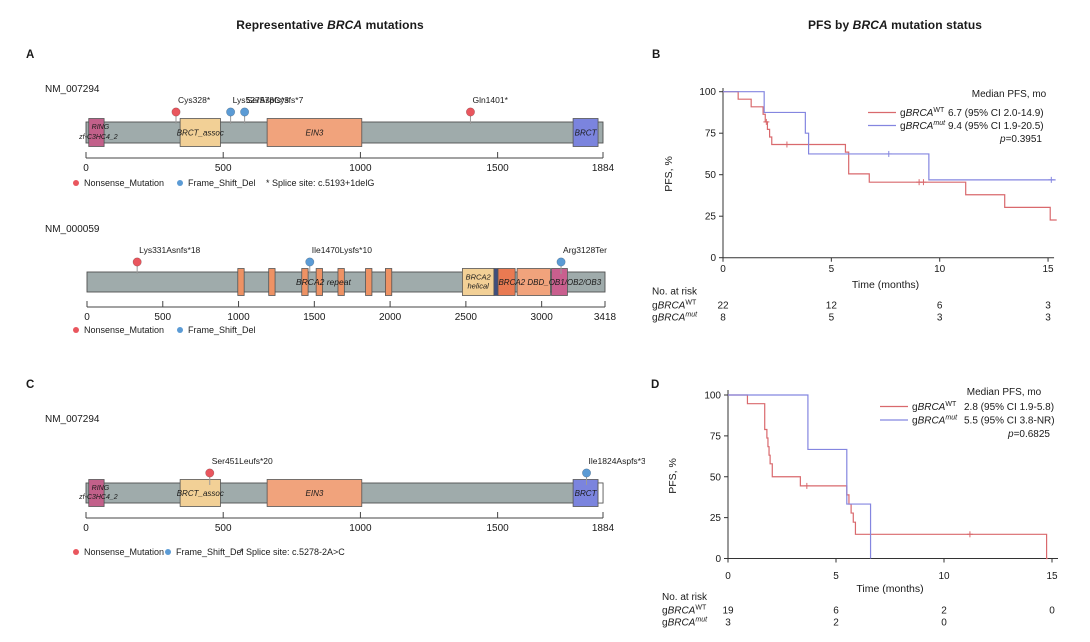 The height and width of the screenshot is (642, 1090). What do you see at coordinates (466, 317) in the screenshot?
I see `protein-axis-tick-label: 2500` at bounding box center [466, 317].